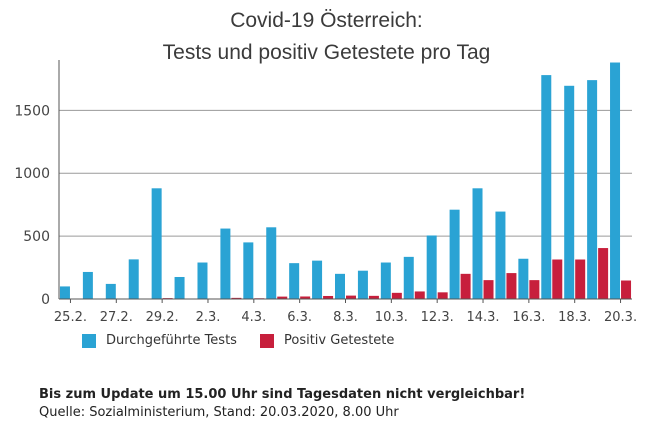 This screenshot has height=433, width=653. What do you see at coordinates (326, 52) in the screenshot?
I see `chart-title-line2: Tests und positiv Getestete pro Tag` at bounding box center [326, 52].